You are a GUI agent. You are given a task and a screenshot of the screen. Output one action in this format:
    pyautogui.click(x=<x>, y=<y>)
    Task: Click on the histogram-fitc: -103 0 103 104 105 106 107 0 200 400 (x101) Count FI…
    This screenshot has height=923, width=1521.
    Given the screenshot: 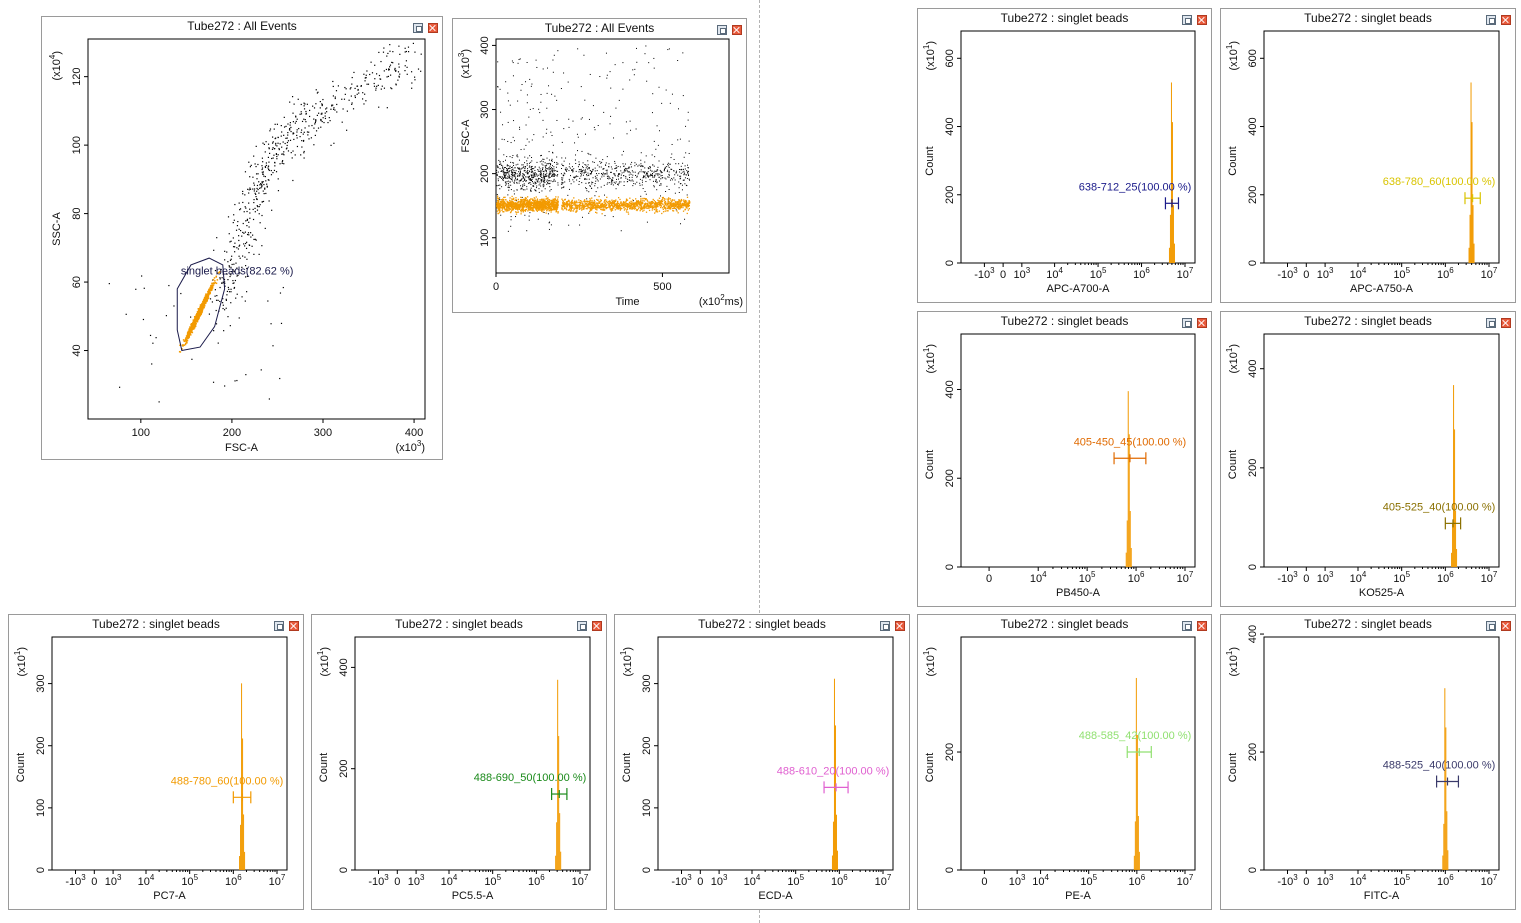 What is the action you would take?
    pyautogui.click(x=1362, y=763)
    